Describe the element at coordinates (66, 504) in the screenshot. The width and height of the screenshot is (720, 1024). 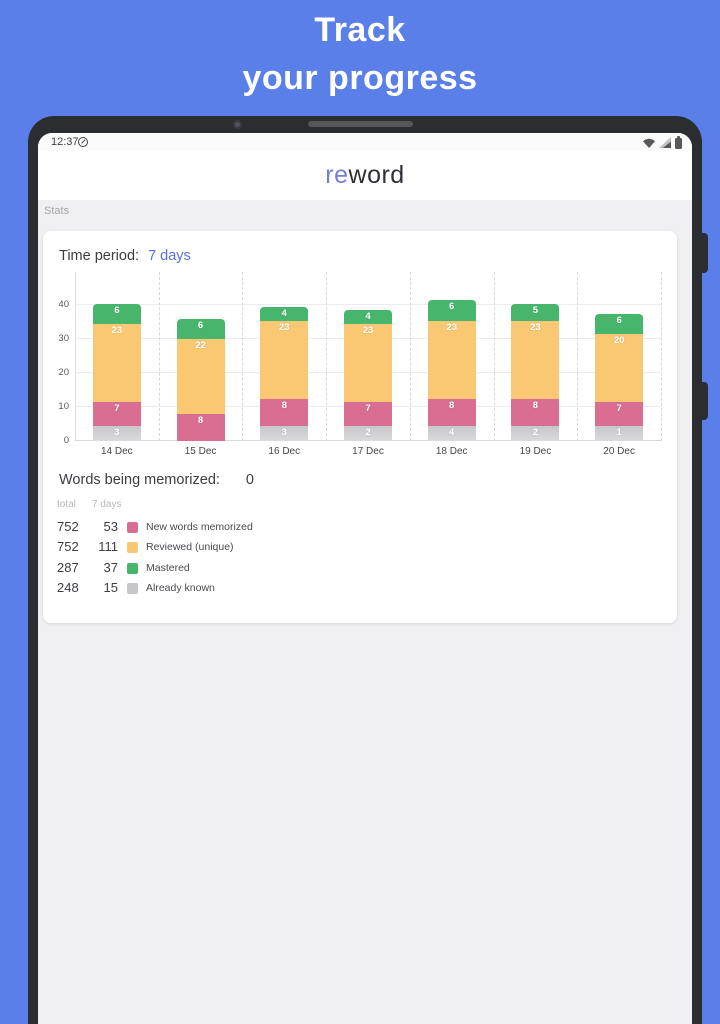
I see `col-total: total` at that location.